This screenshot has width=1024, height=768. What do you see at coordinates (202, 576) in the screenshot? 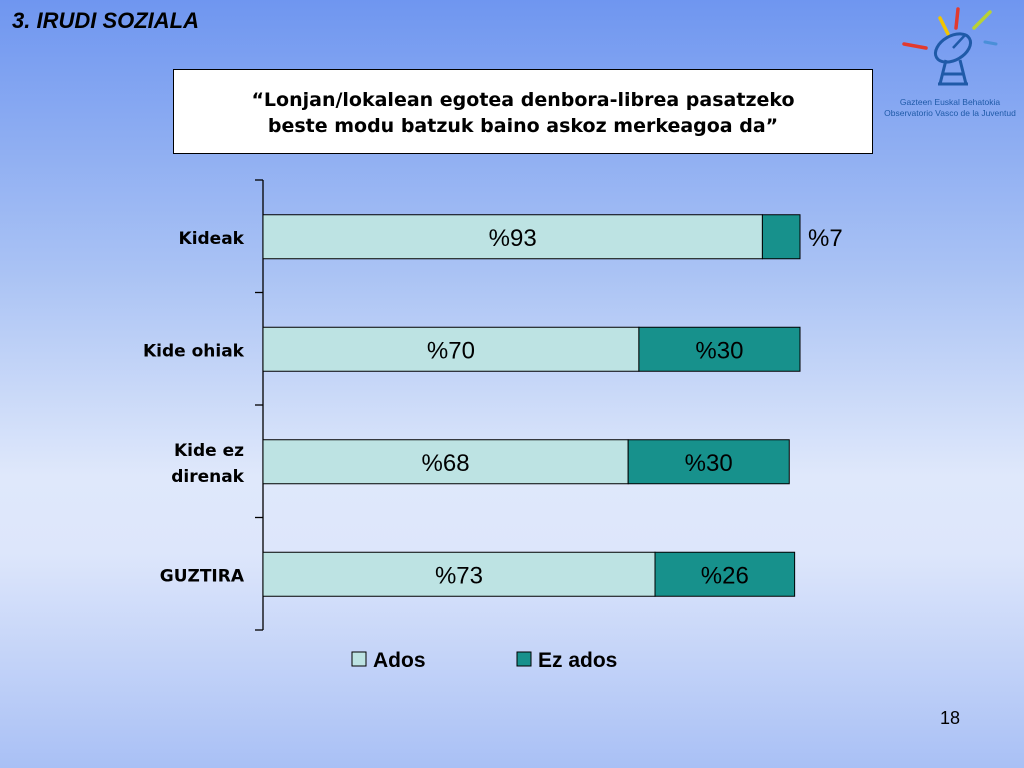
I see `category-label: GUZTIRA` at bounding box center [202, 576].